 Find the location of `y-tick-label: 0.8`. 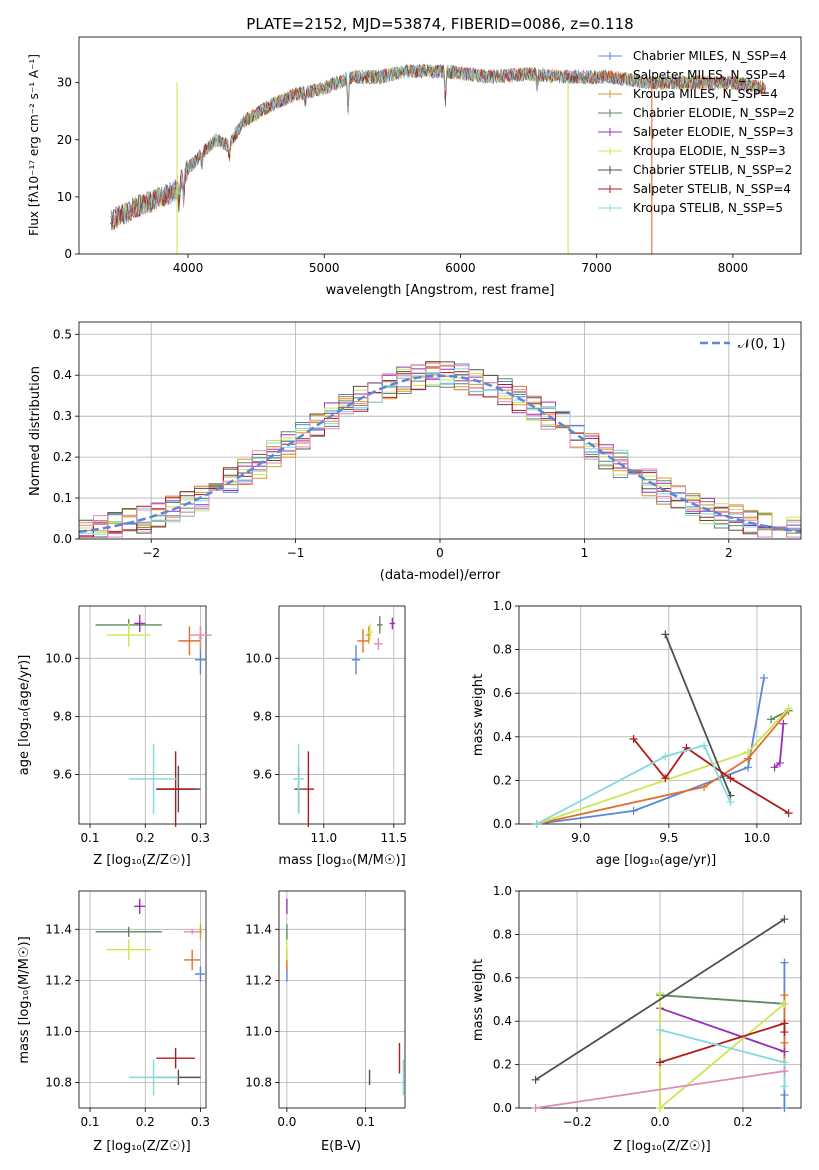

y-tick-label: 0.8 is located at coordinates (502, 650).